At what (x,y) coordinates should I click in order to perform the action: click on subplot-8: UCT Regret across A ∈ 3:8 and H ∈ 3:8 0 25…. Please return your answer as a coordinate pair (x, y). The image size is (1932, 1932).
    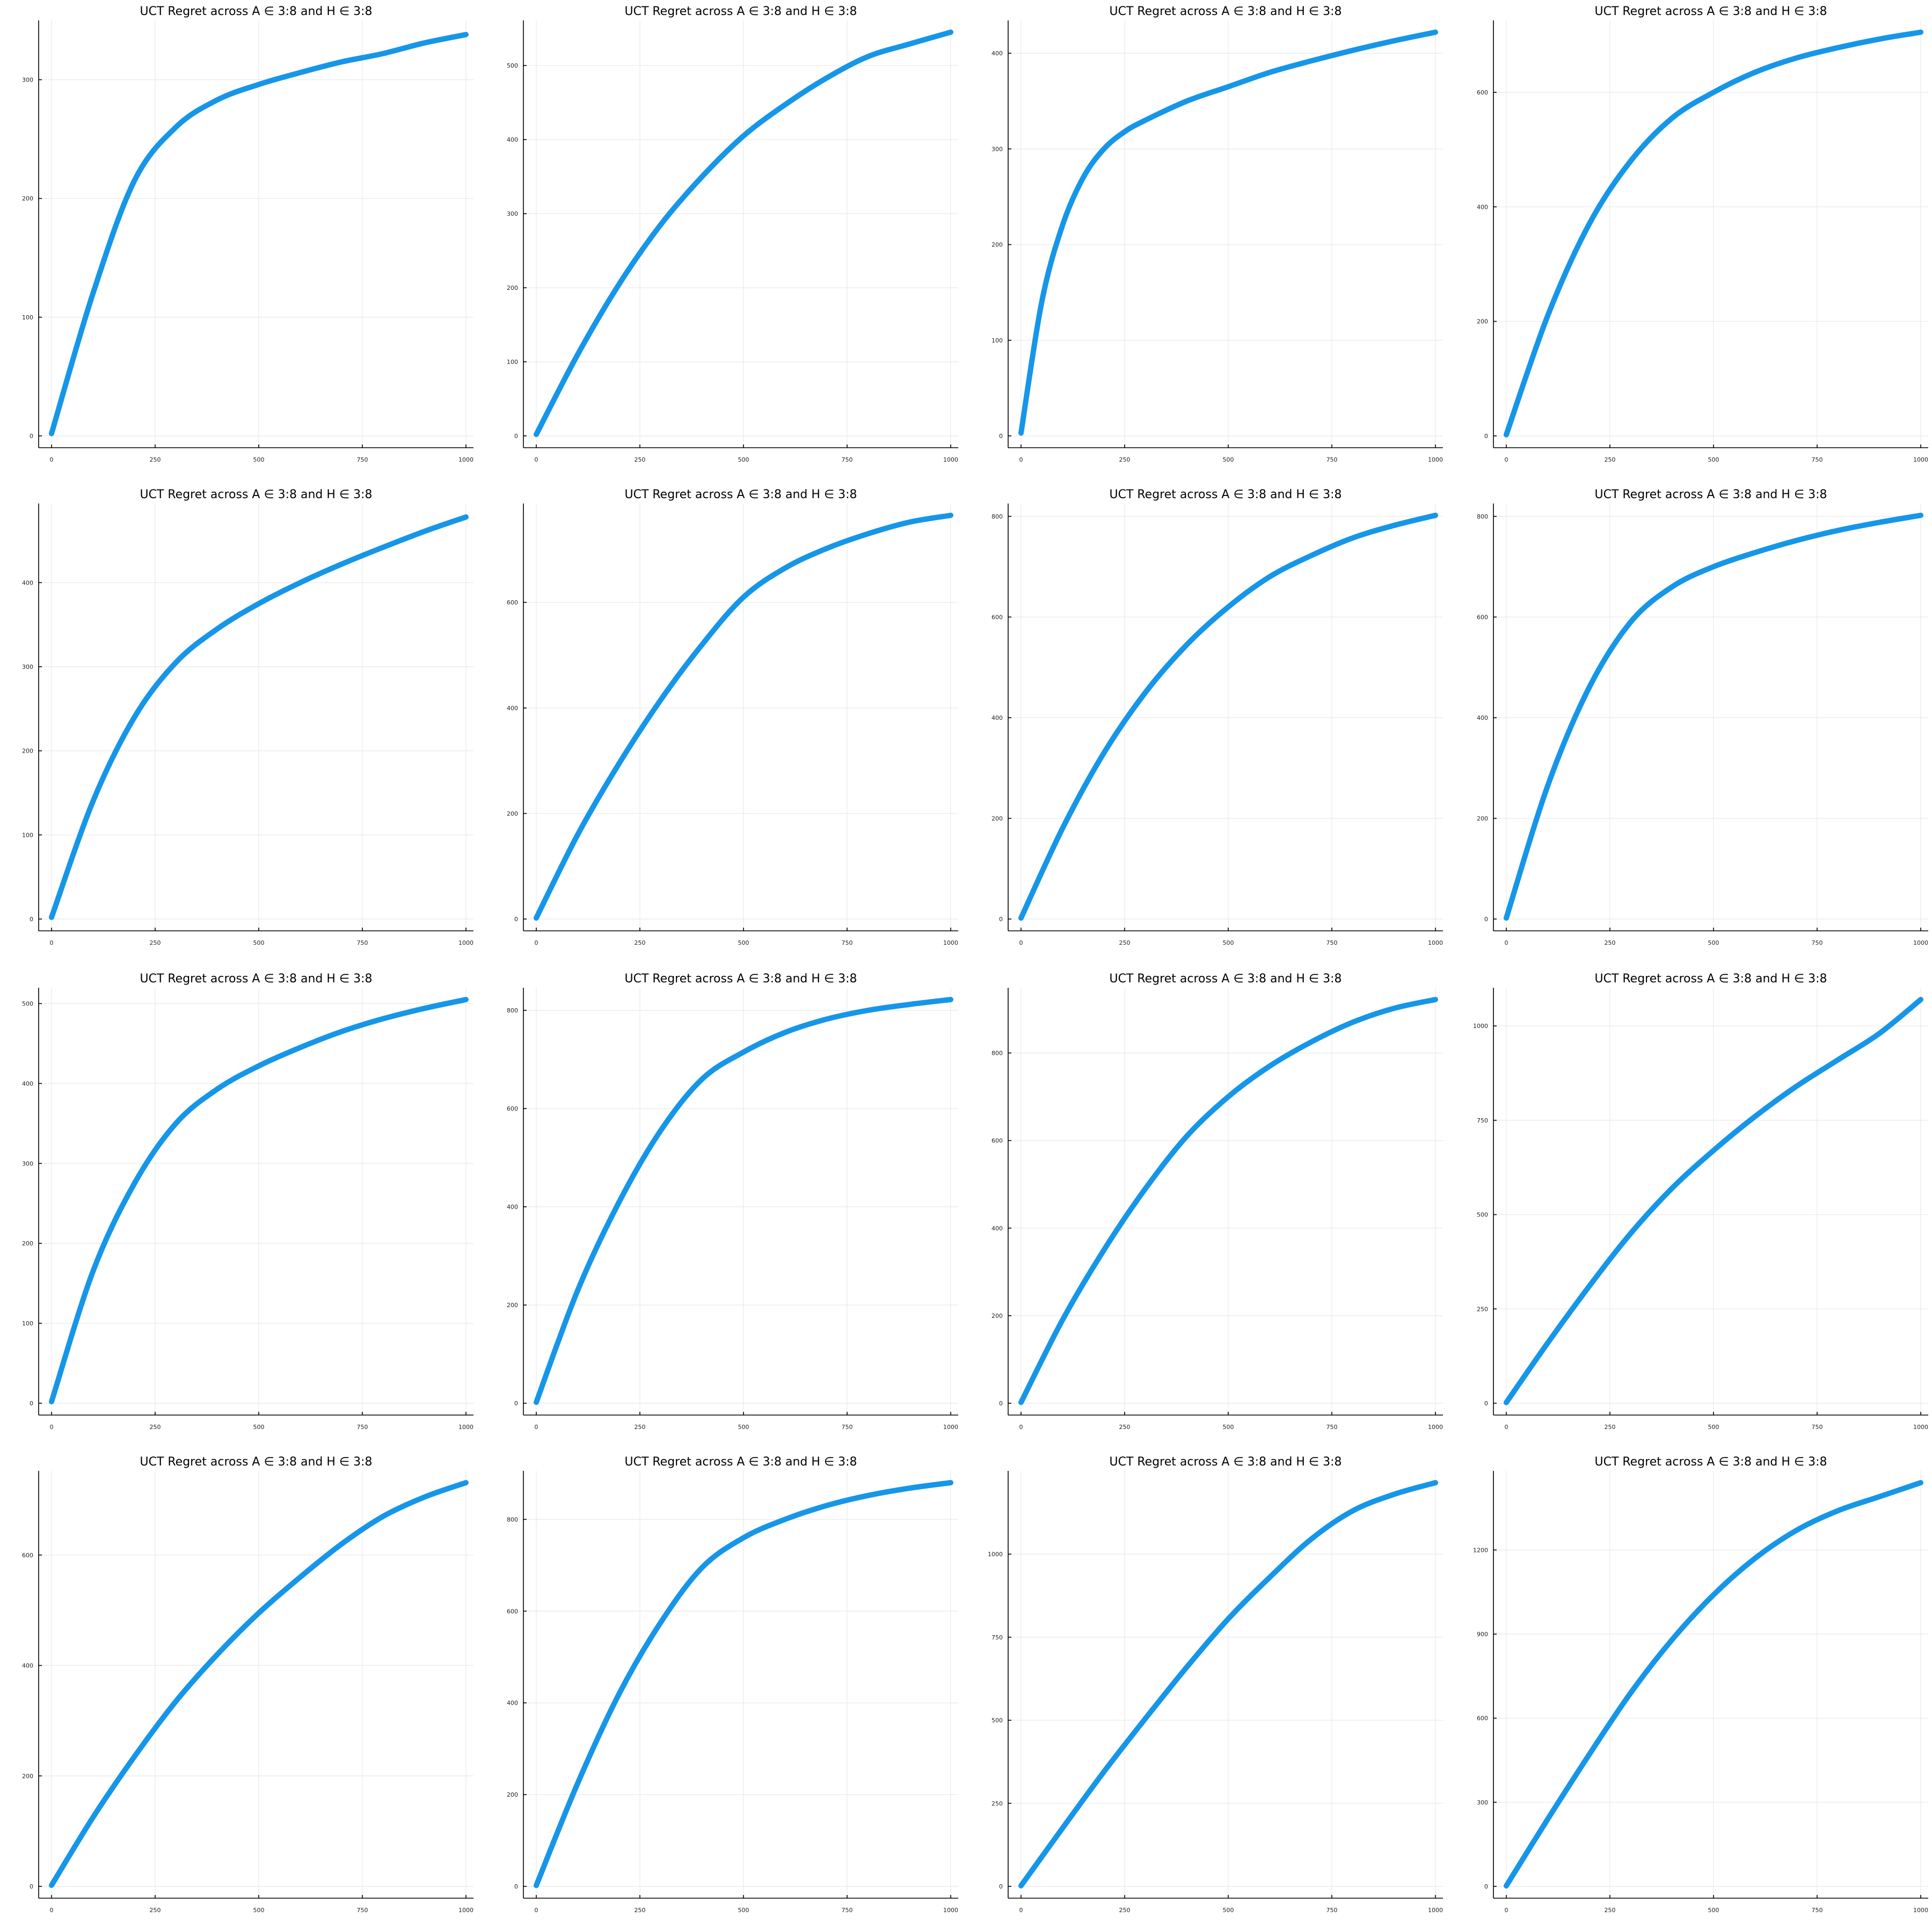
    Looking at the image, I should click on (1702, 717).